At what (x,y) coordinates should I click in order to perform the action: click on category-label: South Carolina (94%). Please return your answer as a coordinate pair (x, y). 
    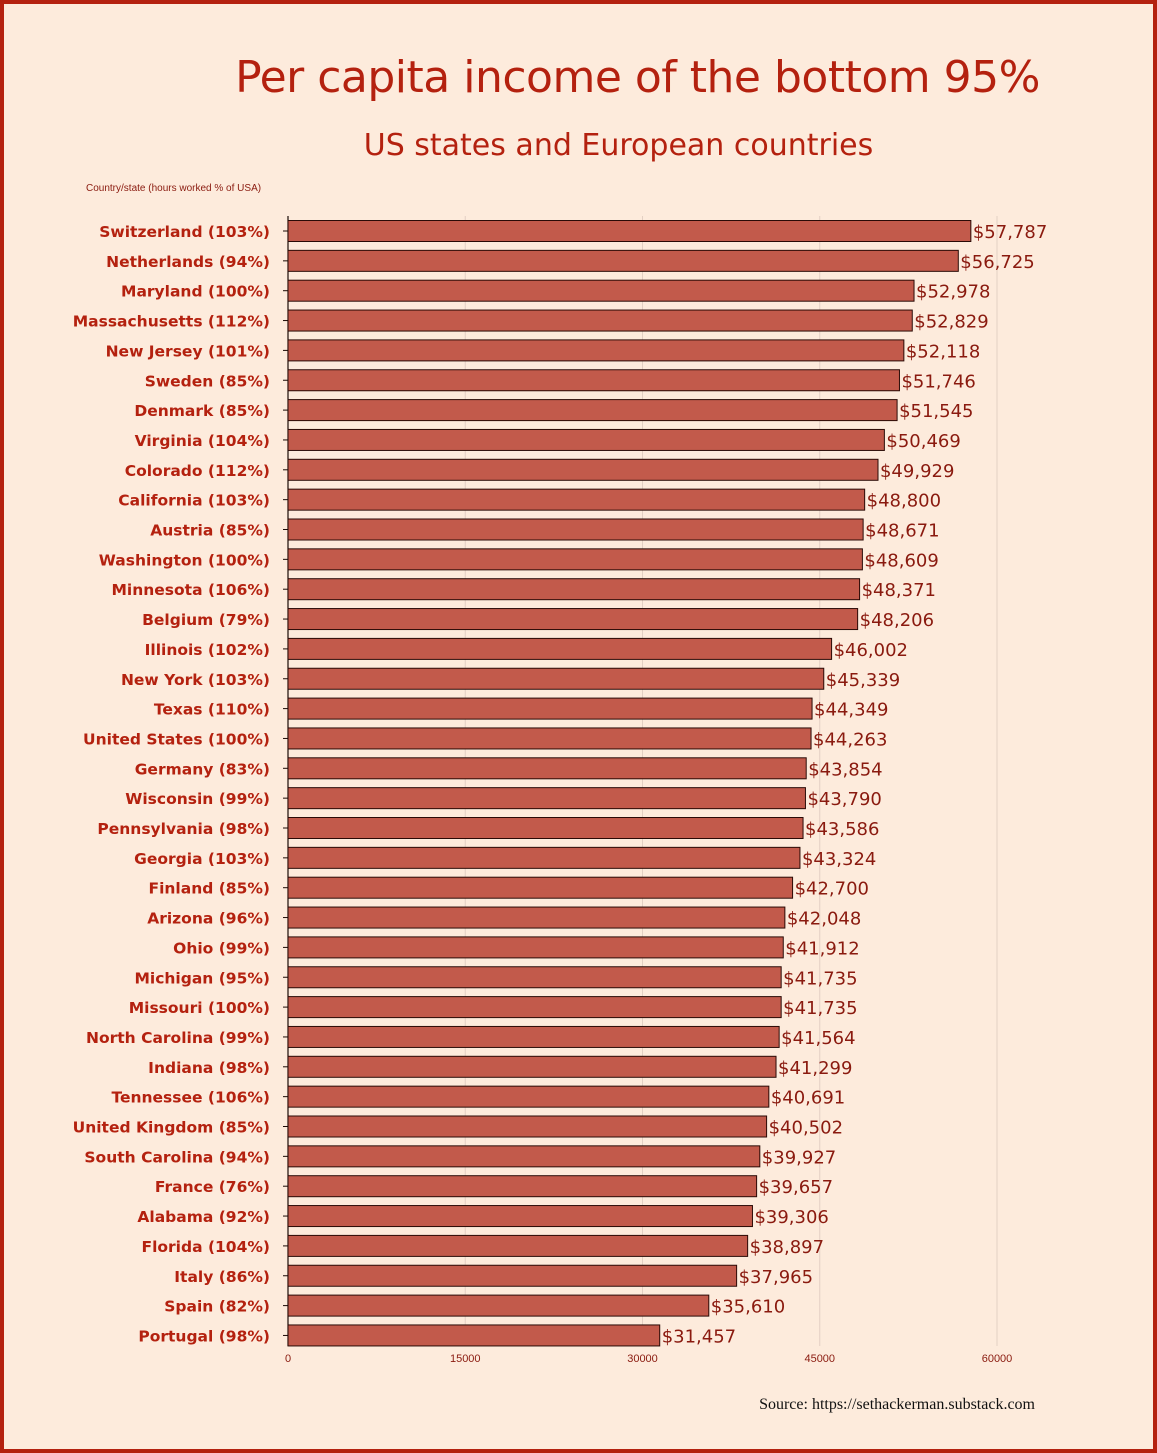
    Looking at the image, I should click on (177, 1157).